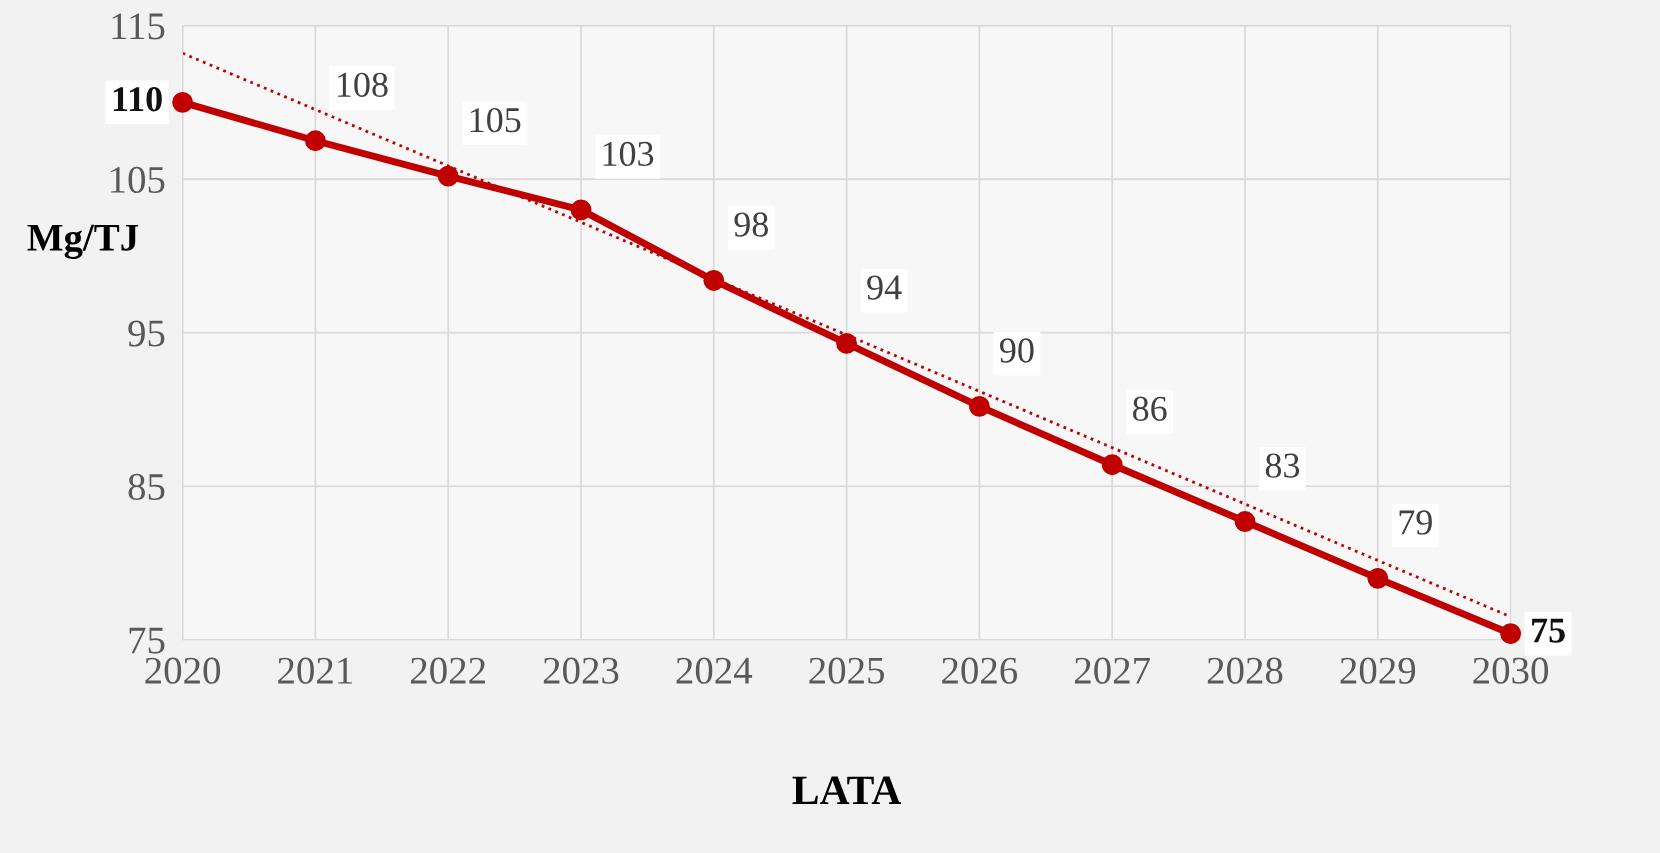 The height and width of the screenshot is (853, 1660). I want to click on x-tick-label: 2021, so click(315, 670).